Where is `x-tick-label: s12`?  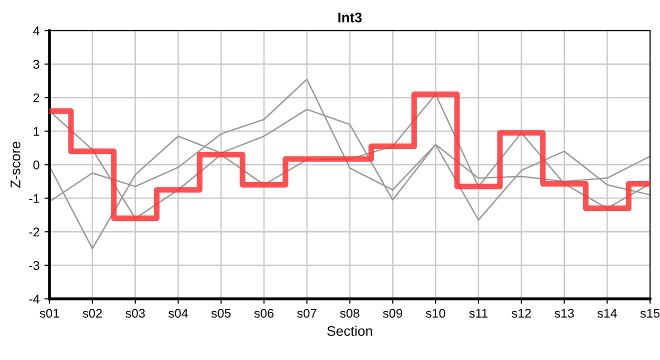 x-tick-label: s12 is located at coordinates (521, 313).